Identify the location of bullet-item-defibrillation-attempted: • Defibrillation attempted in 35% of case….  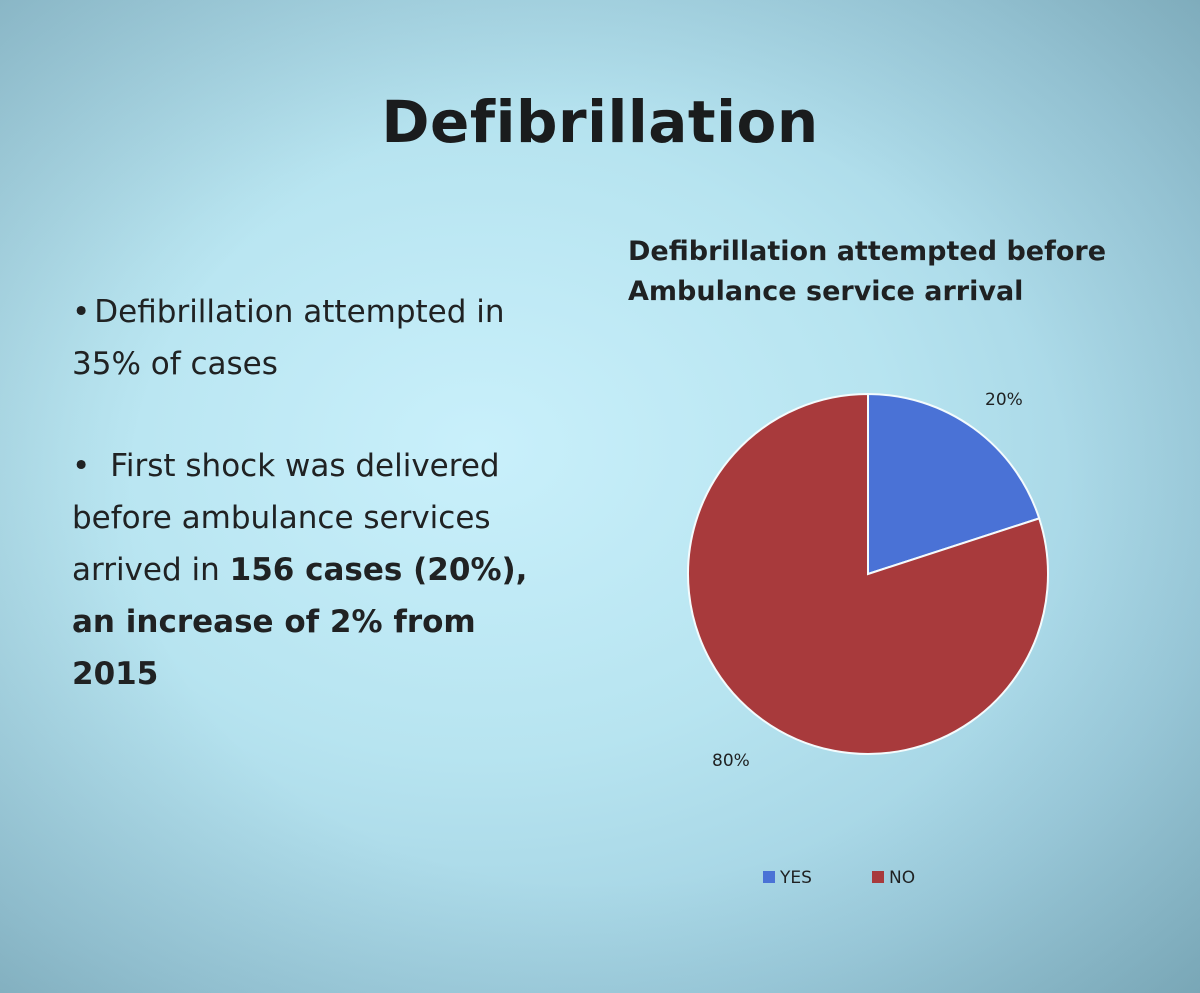
(322, 338).